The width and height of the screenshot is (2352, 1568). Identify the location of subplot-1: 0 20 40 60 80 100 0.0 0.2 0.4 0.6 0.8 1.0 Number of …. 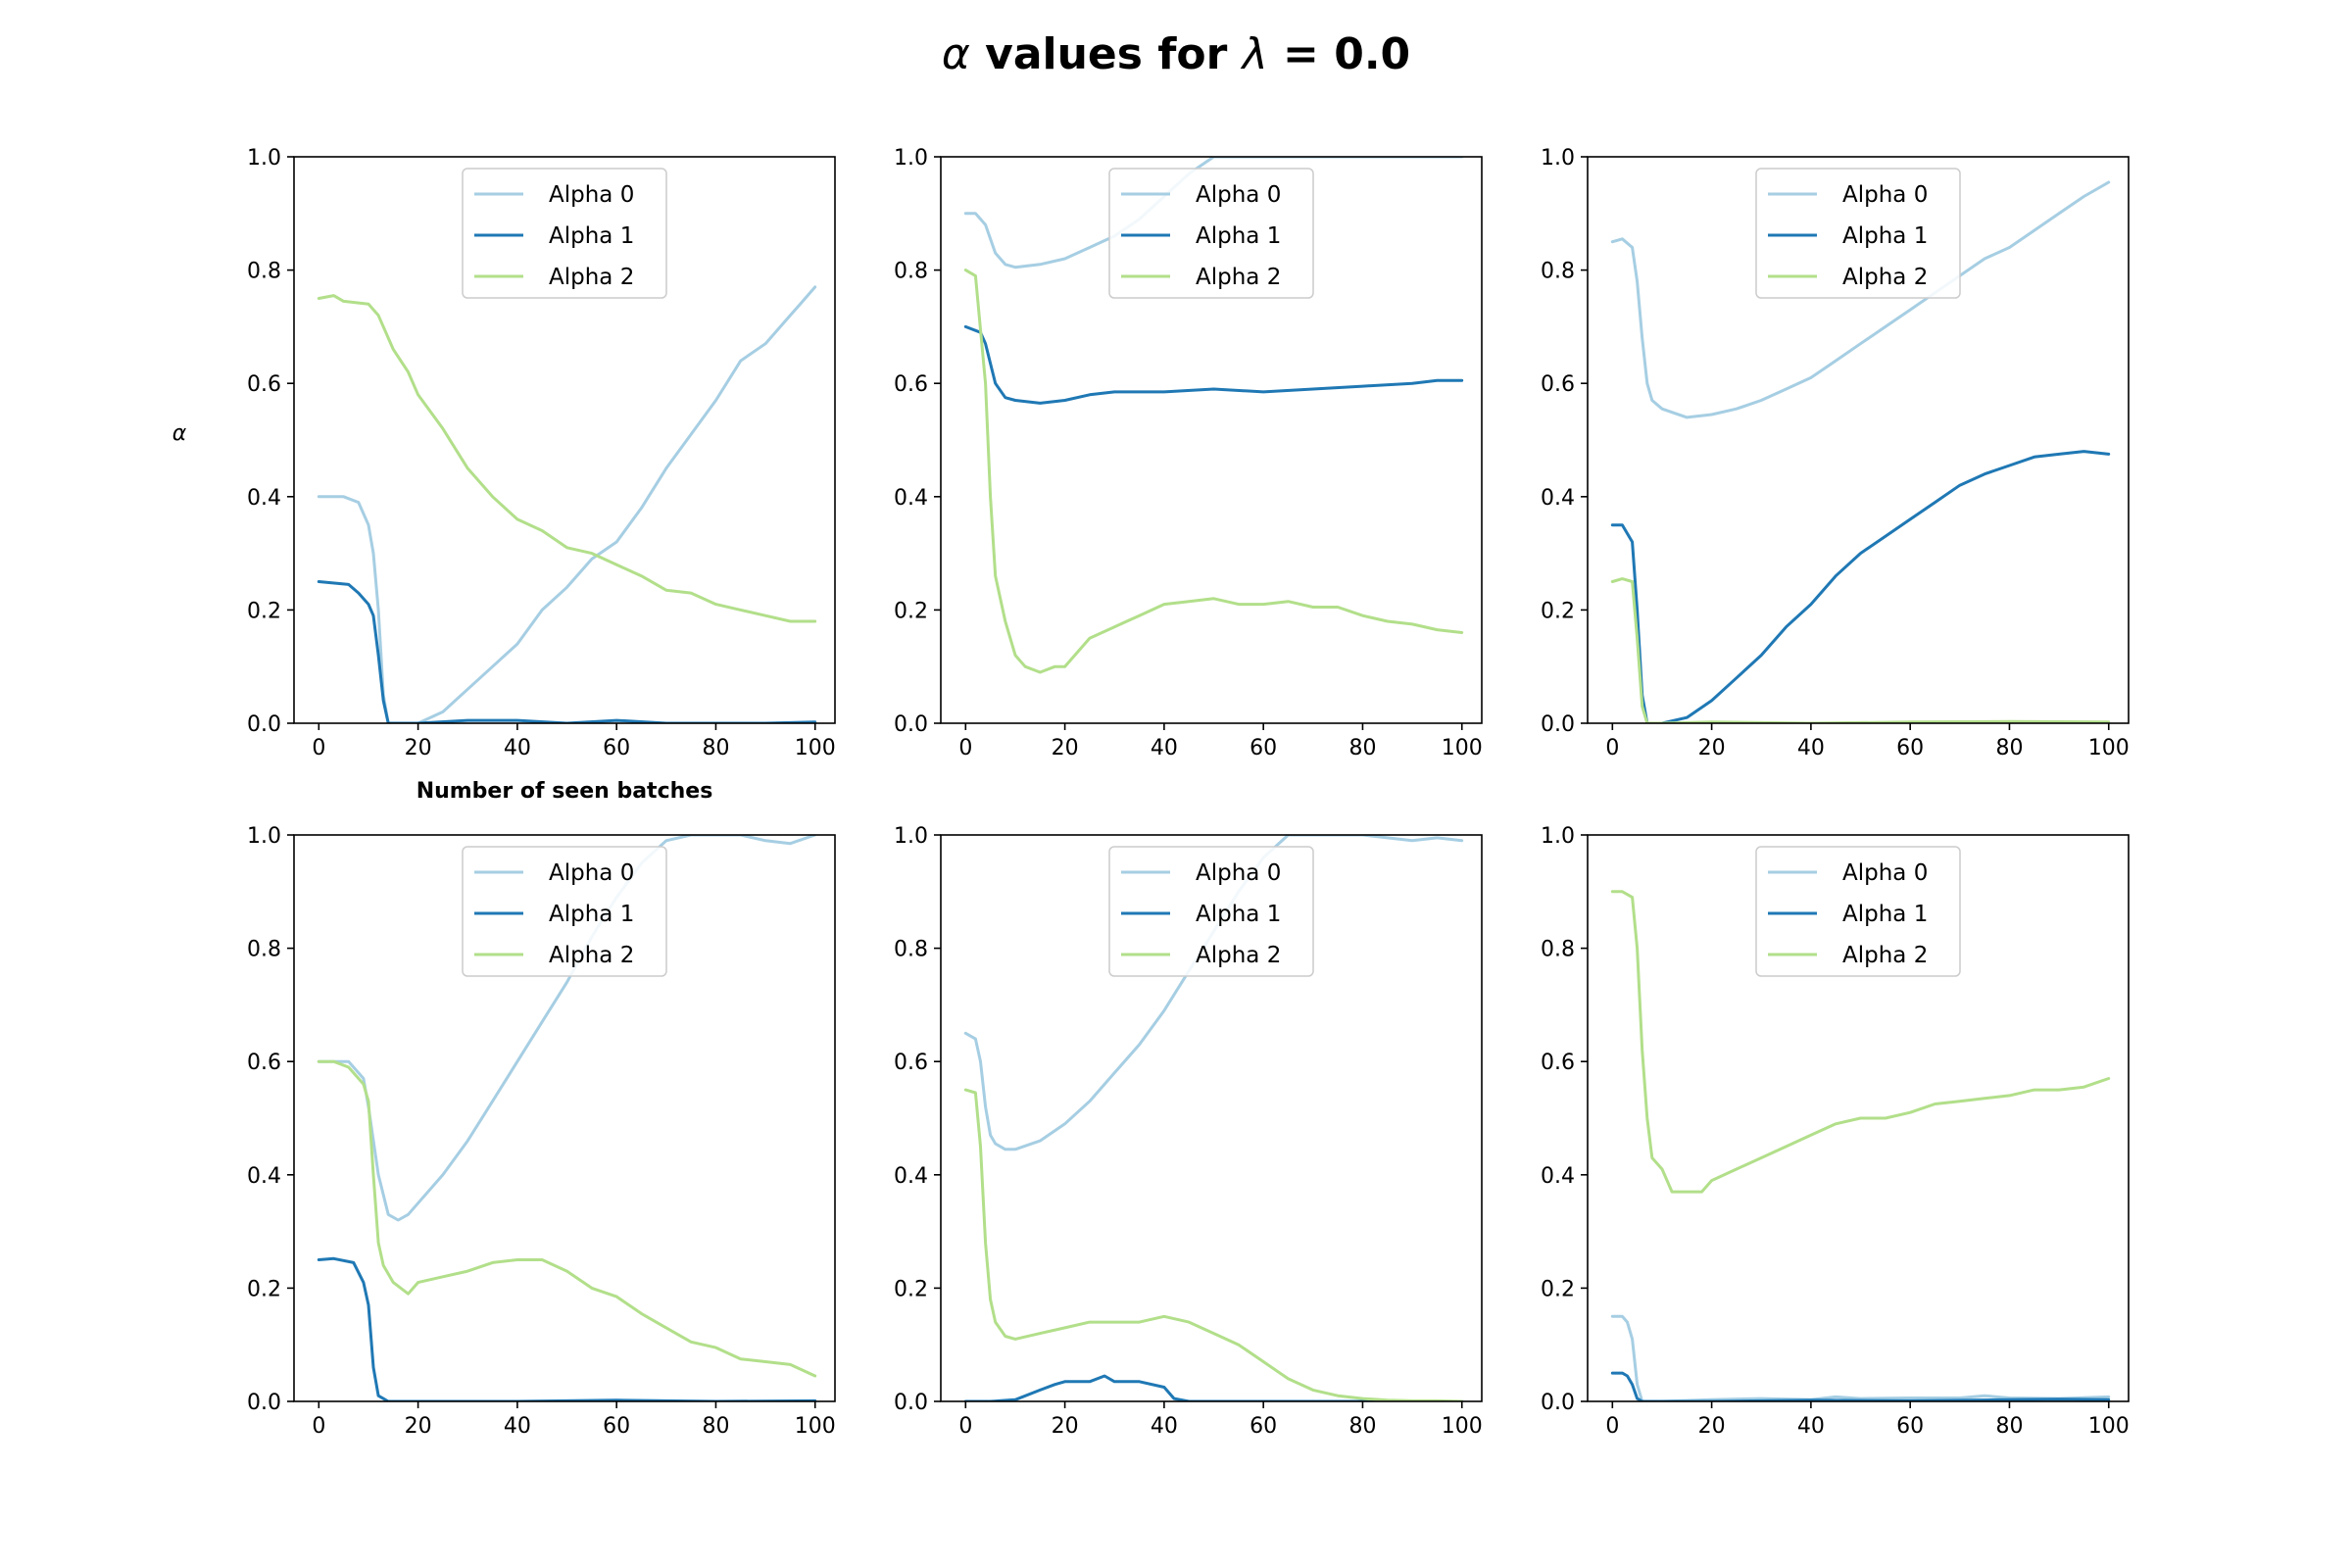
(504, 475).